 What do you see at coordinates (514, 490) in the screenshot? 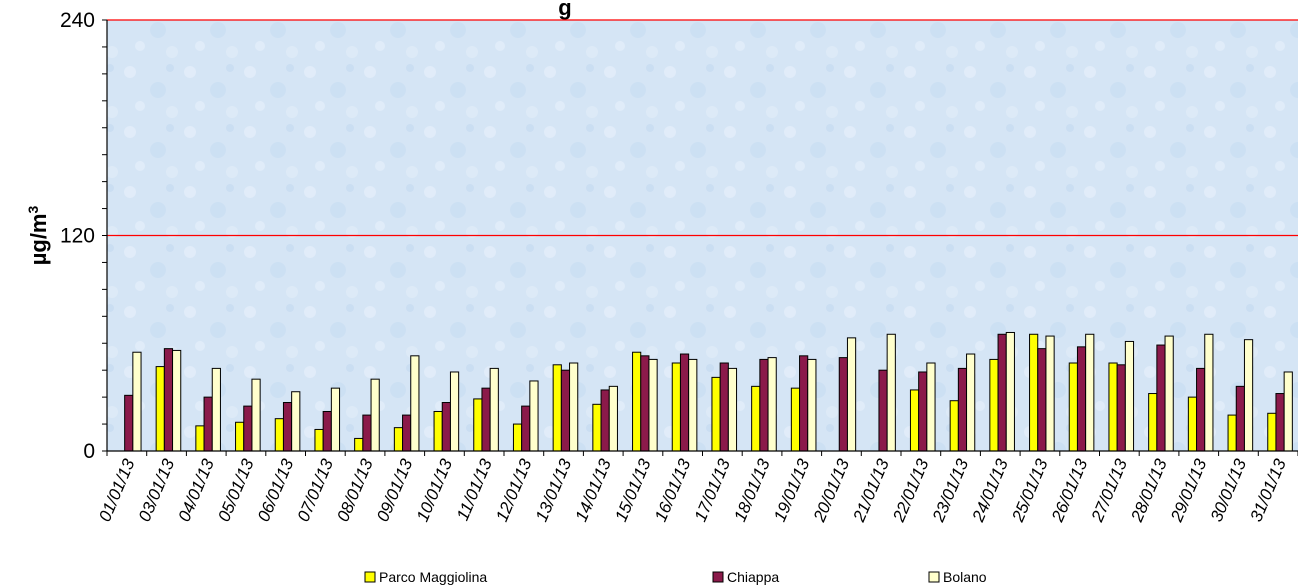
I see `x-tick-label: 12/01/13` at bounding box center [514, 490].